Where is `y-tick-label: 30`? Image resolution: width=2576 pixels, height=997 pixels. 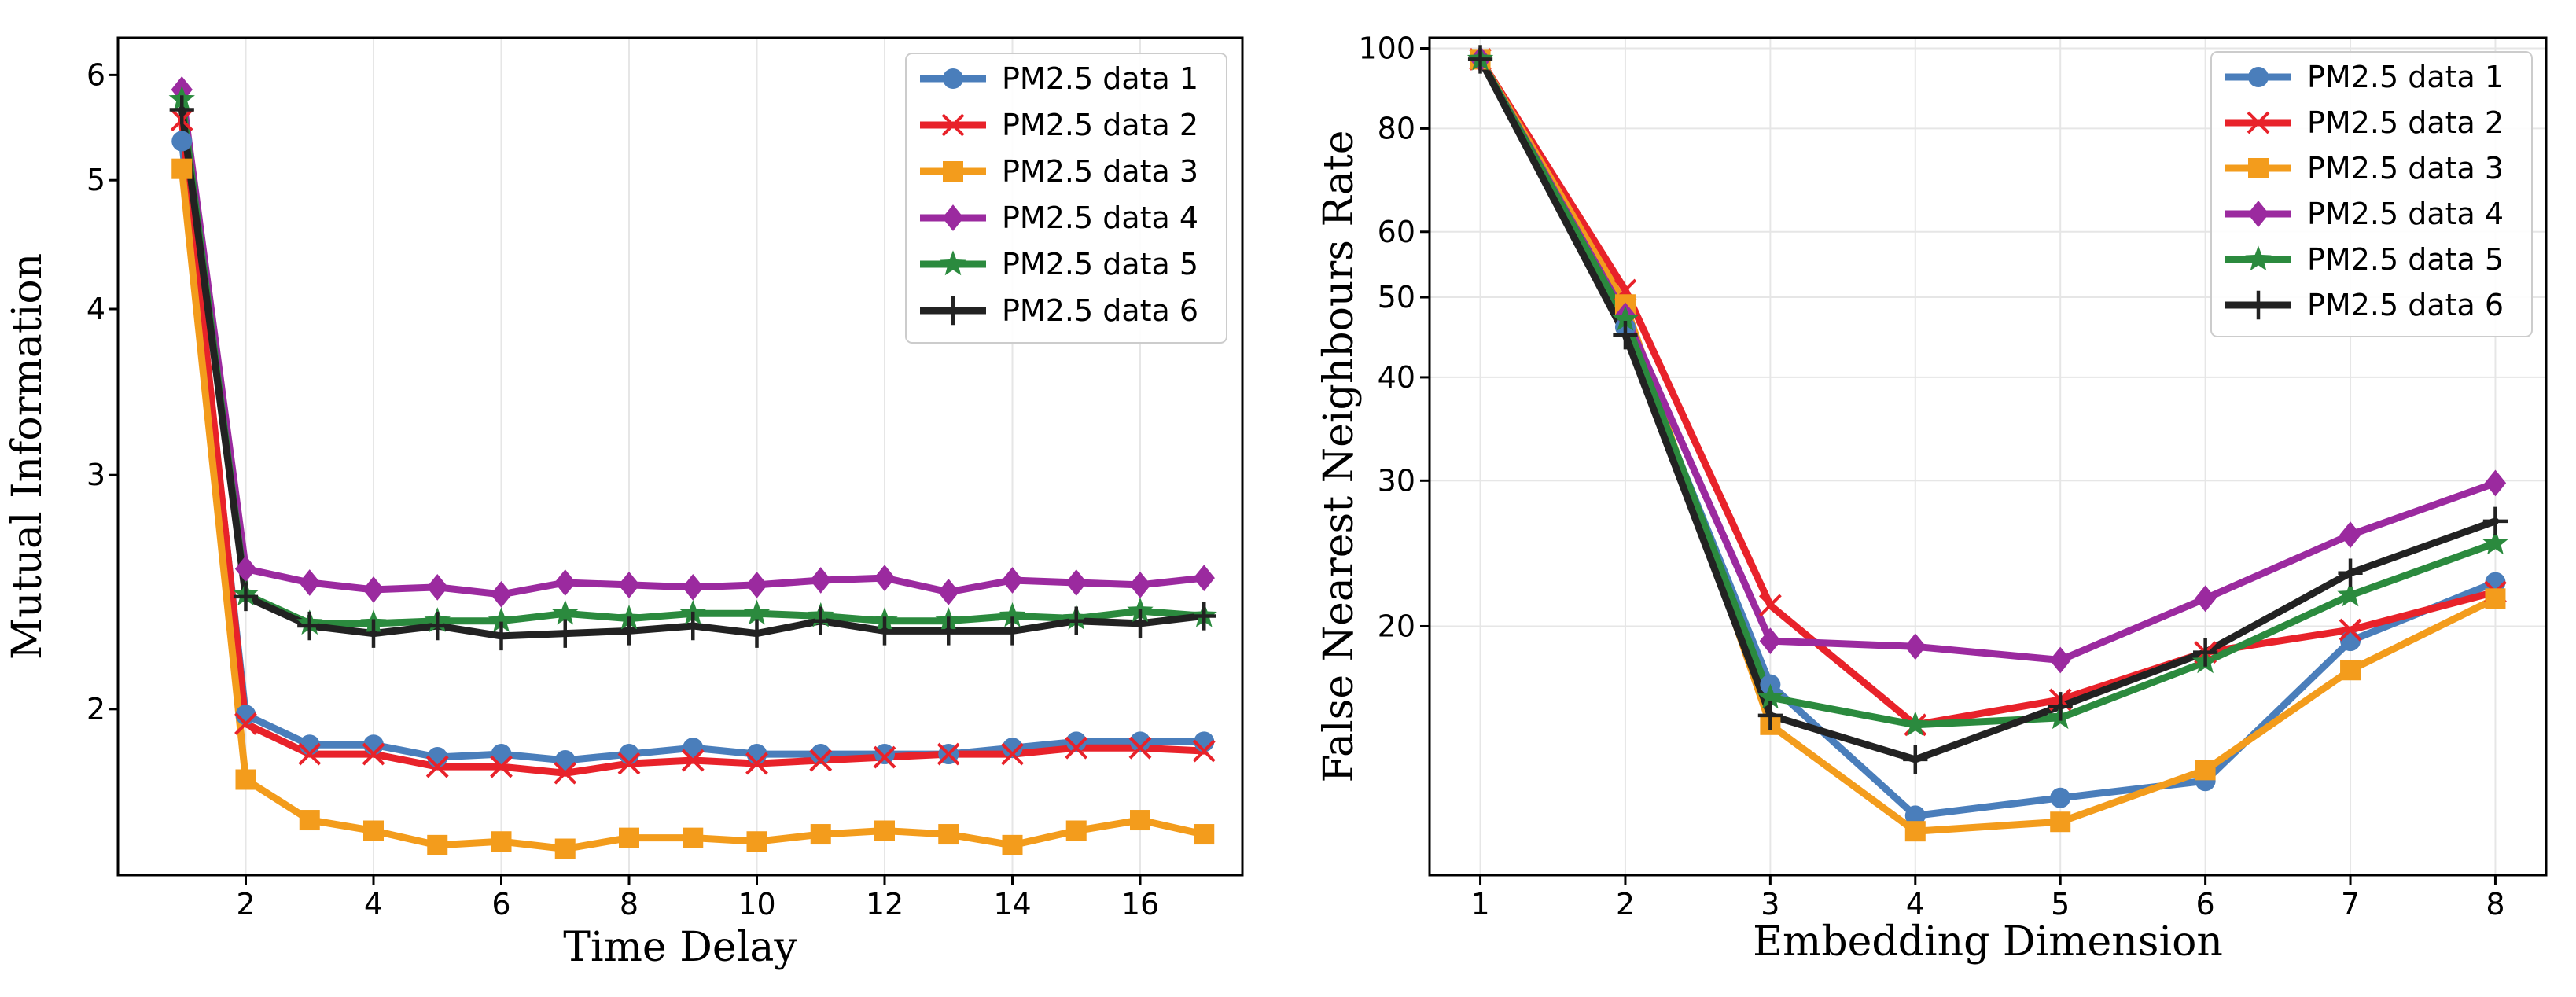
y-tick-label: 30 is located at coordinates (1396, 480).